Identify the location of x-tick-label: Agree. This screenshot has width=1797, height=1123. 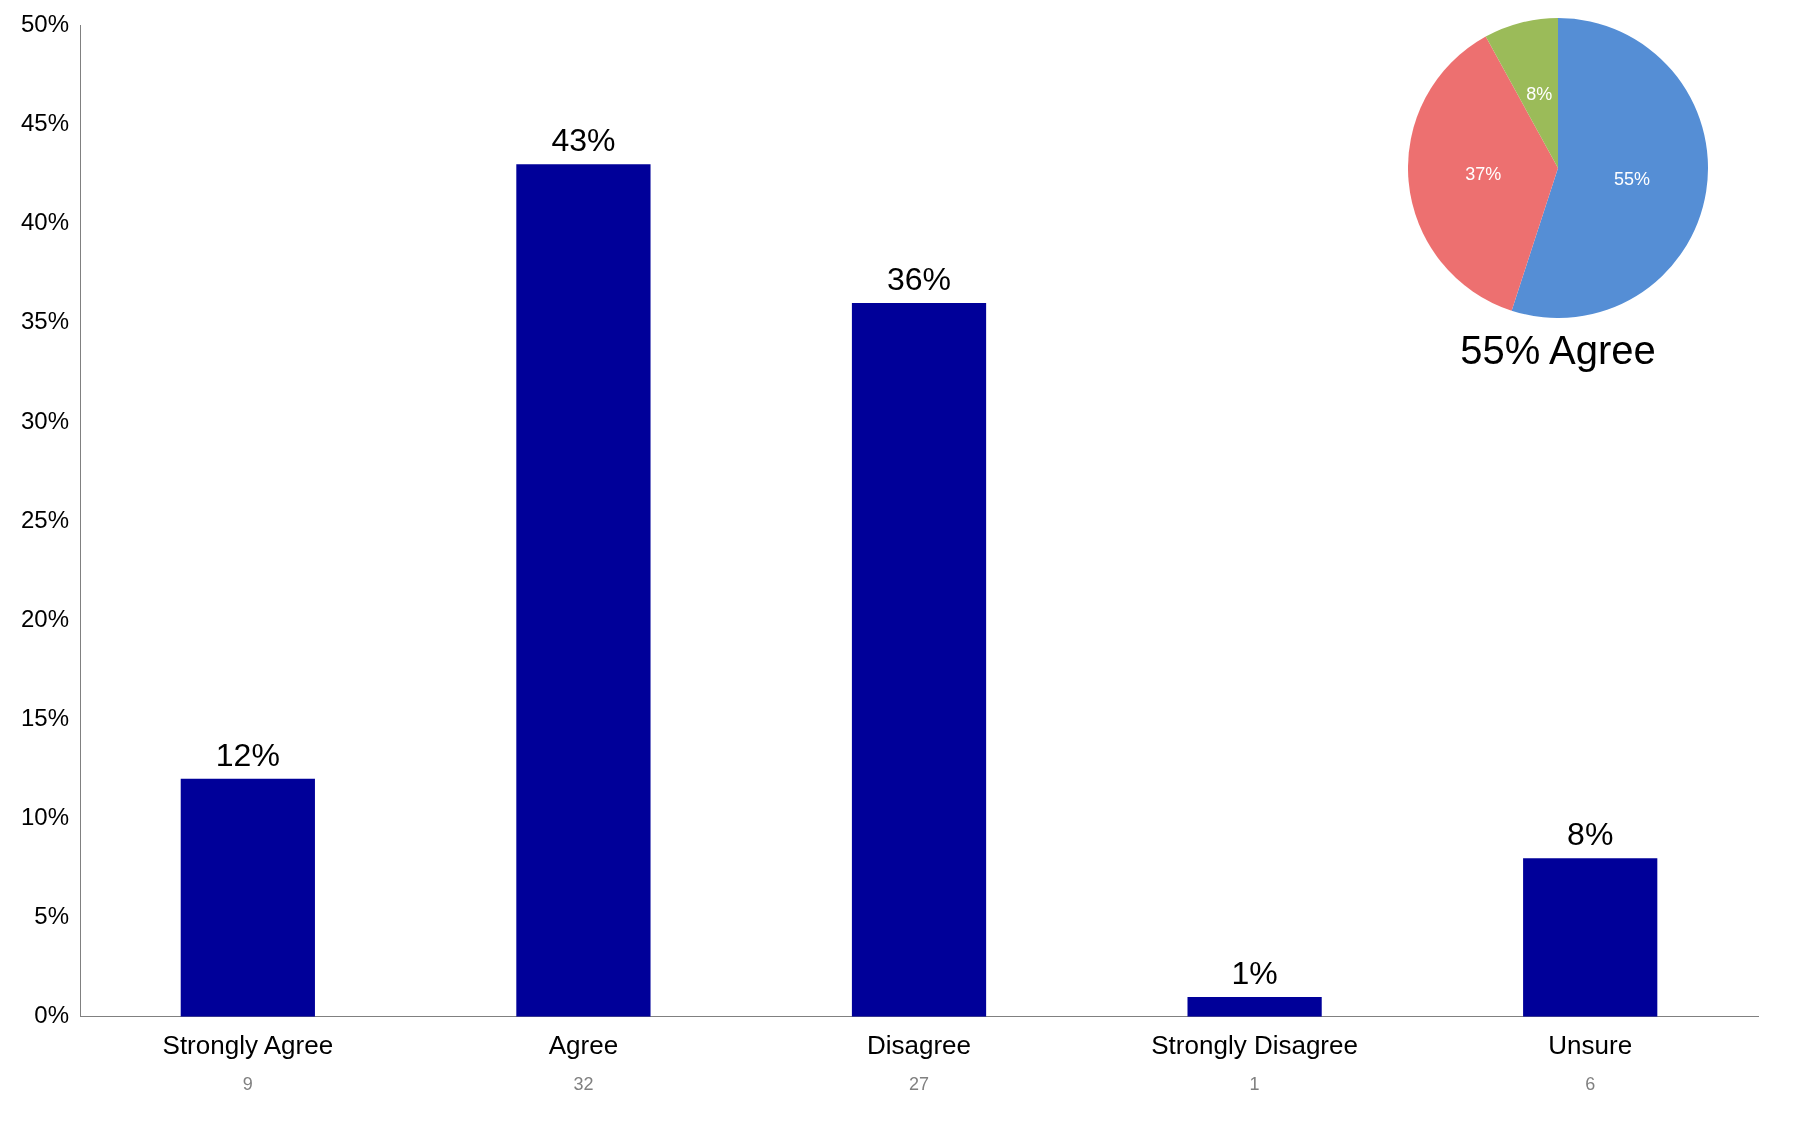
(583, 1044).